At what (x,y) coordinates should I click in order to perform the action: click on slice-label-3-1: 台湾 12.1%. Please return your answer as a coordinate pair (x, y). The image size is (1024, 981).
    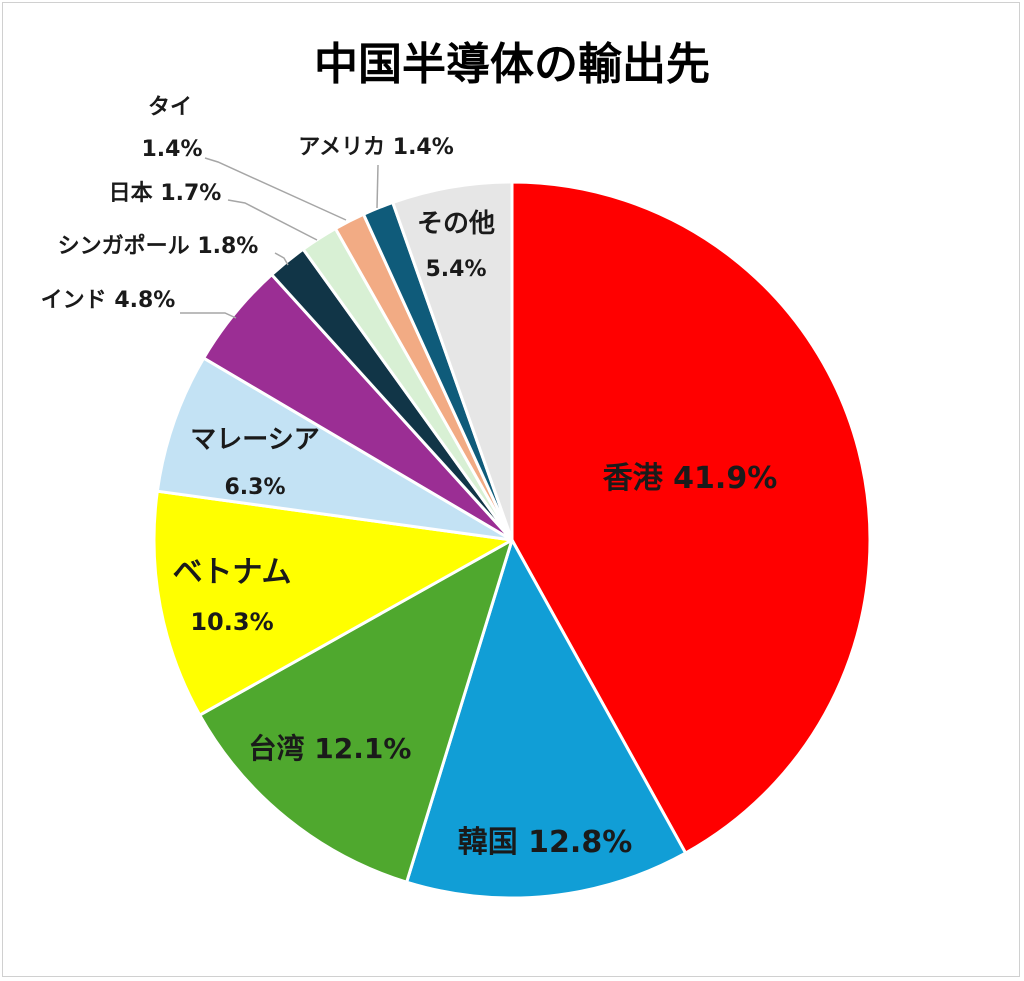
    Looking at the image, I should click on (330, 748).